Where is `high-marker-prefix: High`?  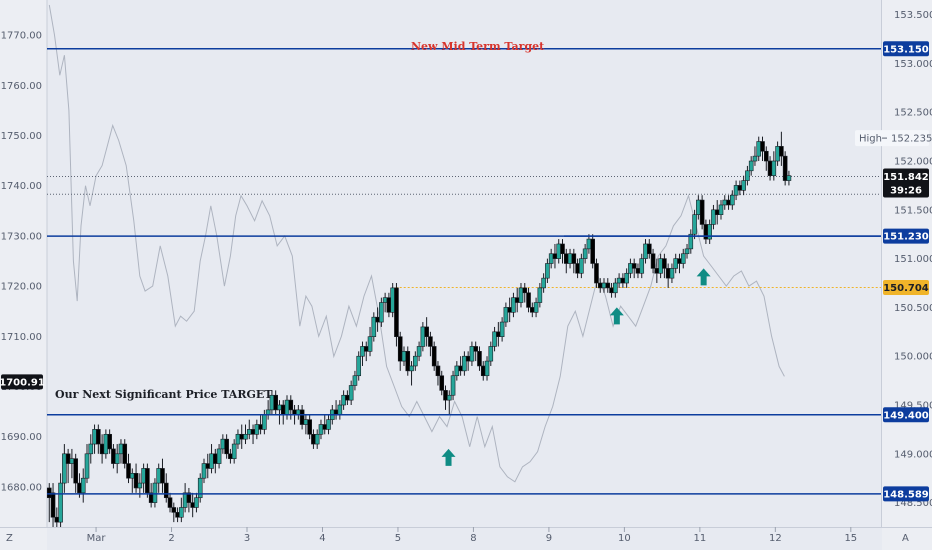 high-marker-prefix: High is located at coordinates (870, 139).